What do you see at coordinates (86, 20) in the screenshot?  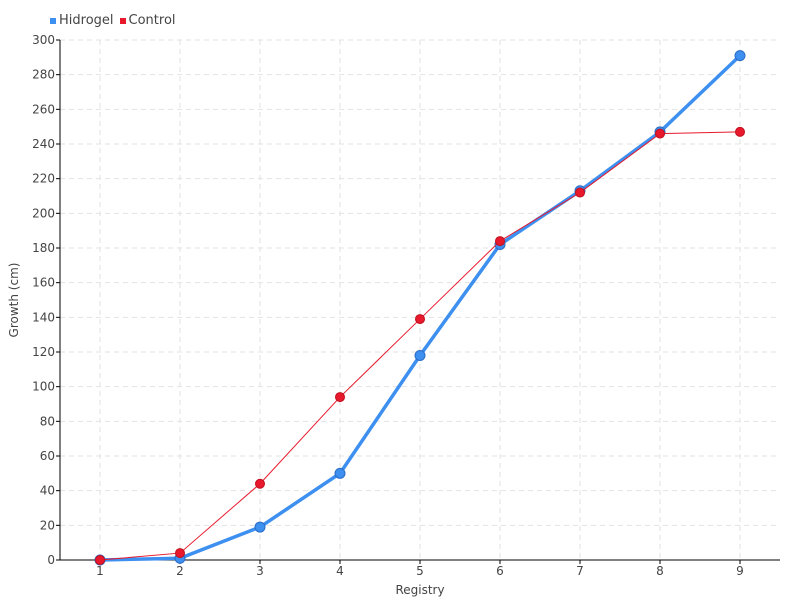 I see `legend-label-hidrogel: Hidrogel` at bounding box center [86, 20].